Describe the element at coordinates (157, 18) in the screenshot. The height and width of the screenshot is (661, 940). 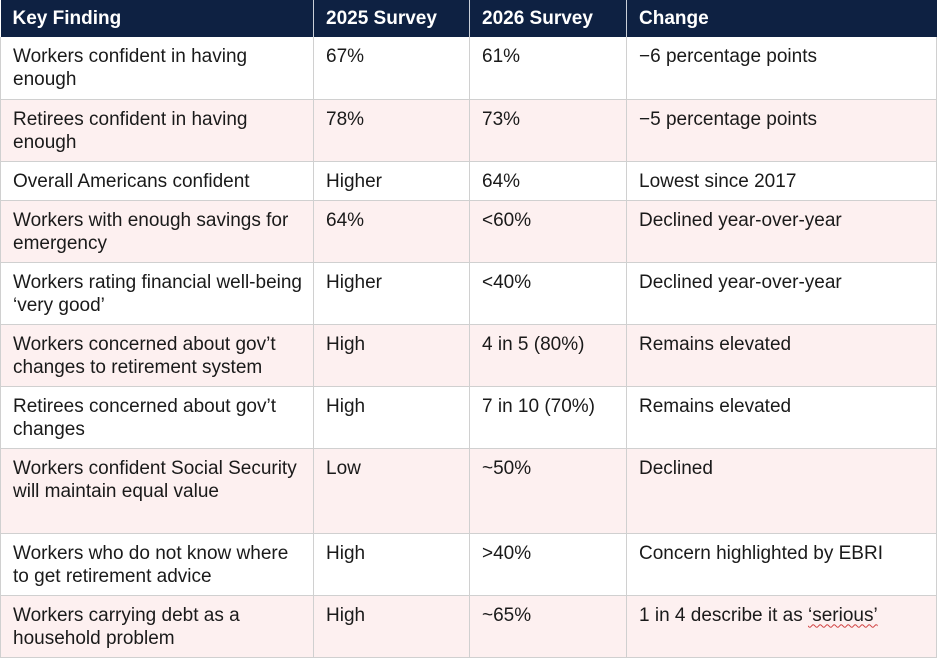
I see `header-key-finding: Key Finding` at that location.